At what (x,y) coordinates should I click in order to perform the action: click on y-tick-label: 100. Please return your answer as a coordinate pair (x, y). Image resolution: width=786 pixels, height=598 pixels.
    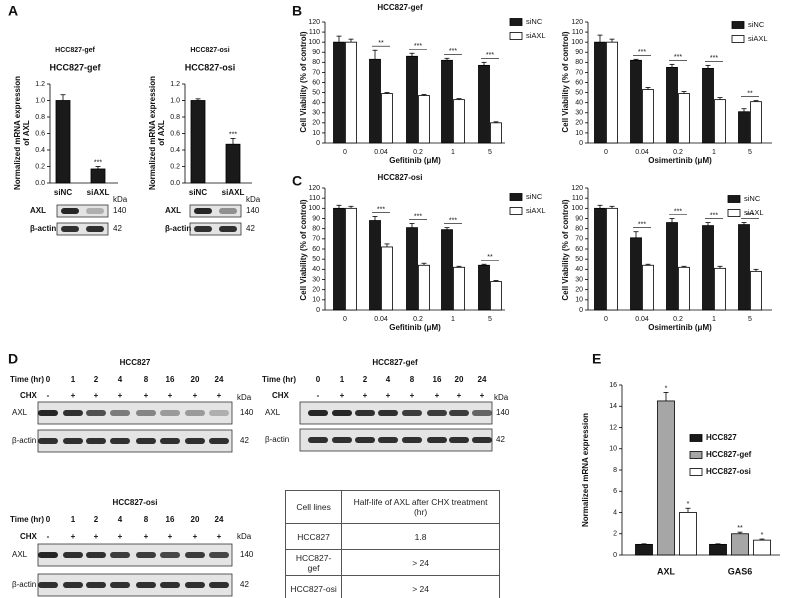
    Looking at the image, I should click on (314, 208).